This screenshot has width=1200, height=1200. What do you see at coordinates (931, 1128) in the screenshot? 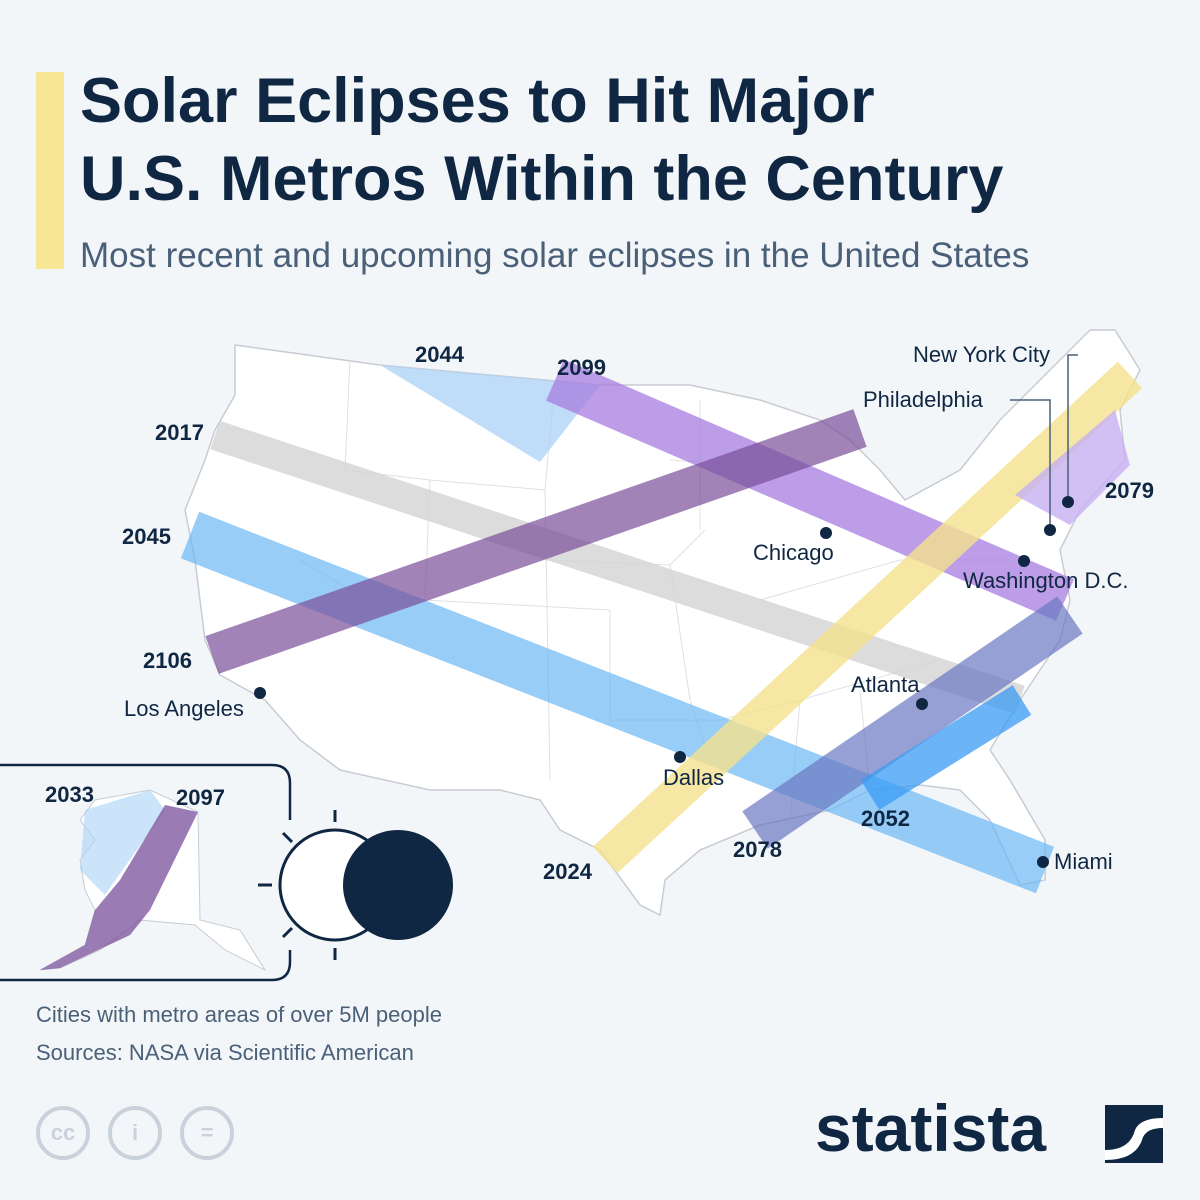
I see `statista-logo: statista` at bounding box center [931, 1128].